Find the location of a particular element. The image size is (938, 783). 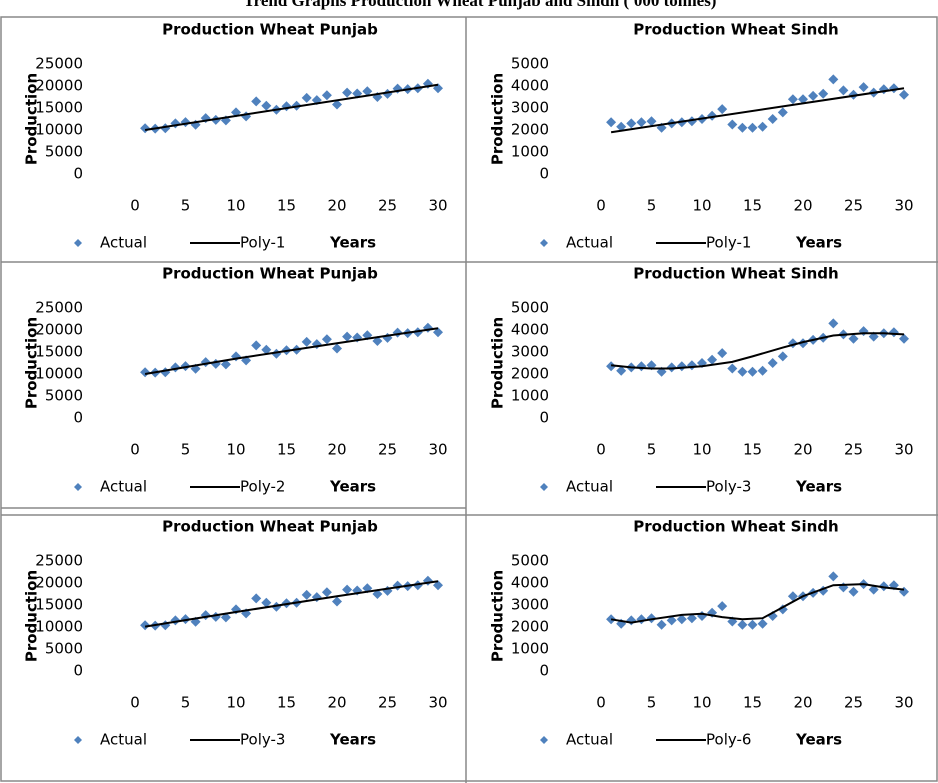

x-axis-label: Years is located at coordinates (352, 487).